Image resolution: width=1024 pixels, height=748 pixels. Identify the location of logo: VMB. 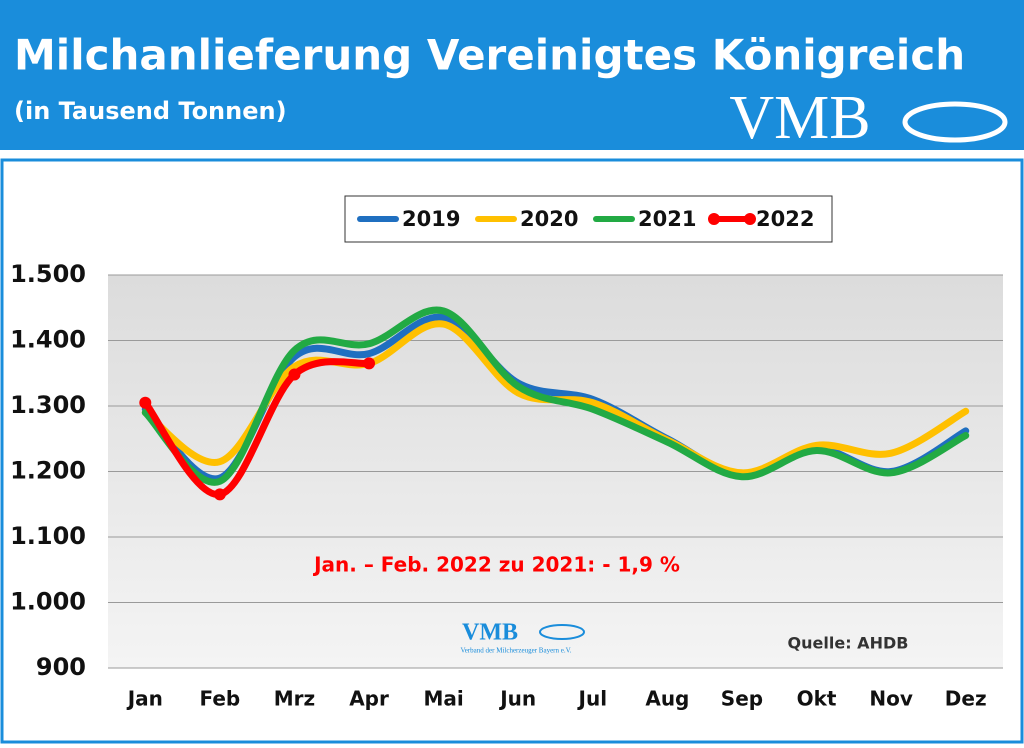
(799, 118).